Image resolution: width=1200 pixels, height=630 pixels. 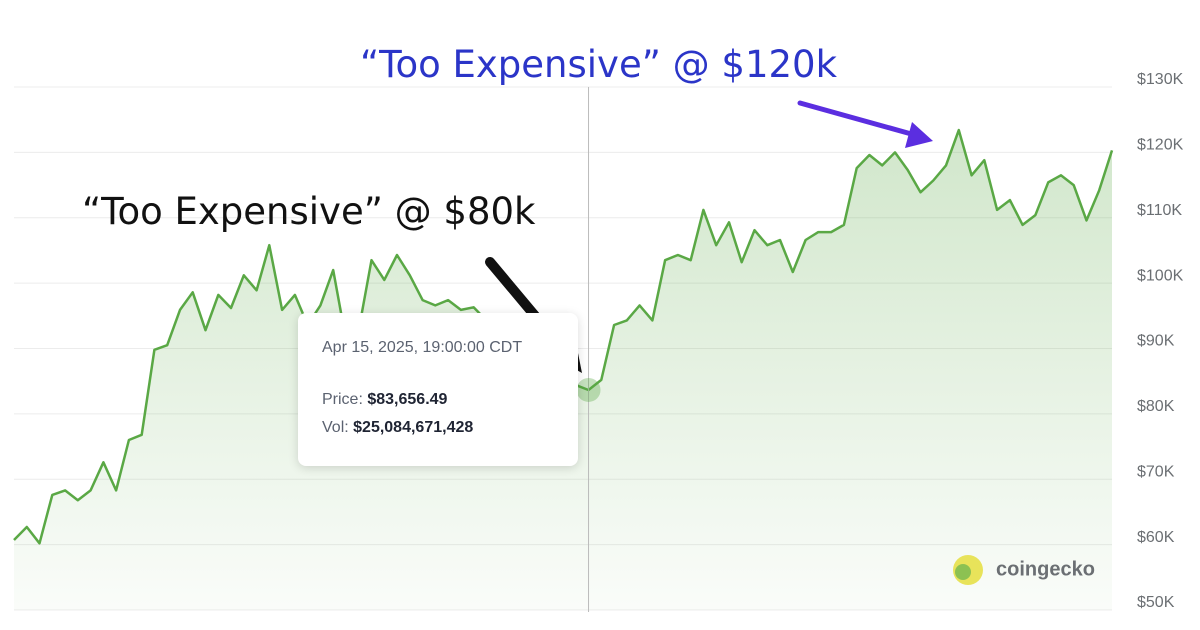 I want to click on logo-icon, so click(x=963, y=572).